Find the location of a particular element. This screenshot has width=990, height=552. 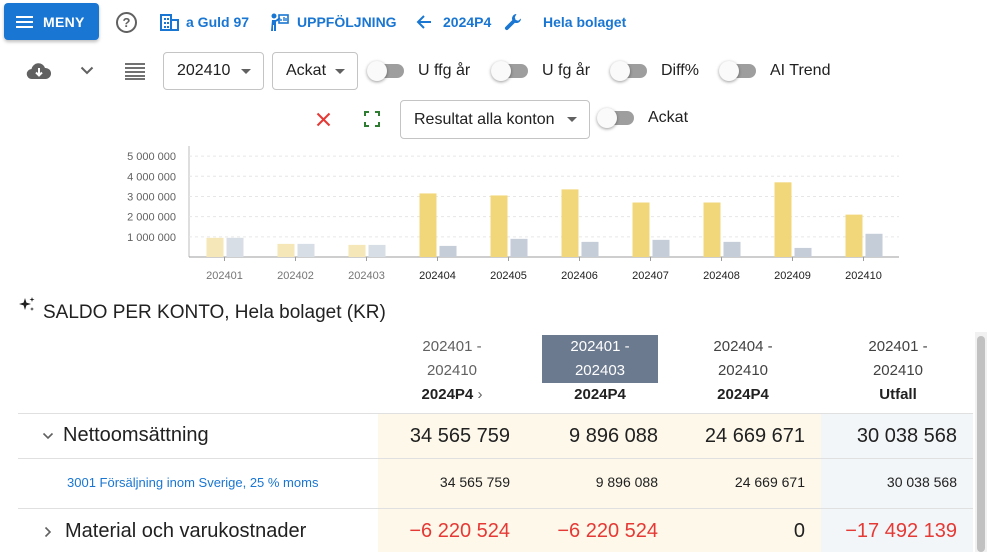

toggle-diff-percent: Diff% is located at coordinates (654, 71).